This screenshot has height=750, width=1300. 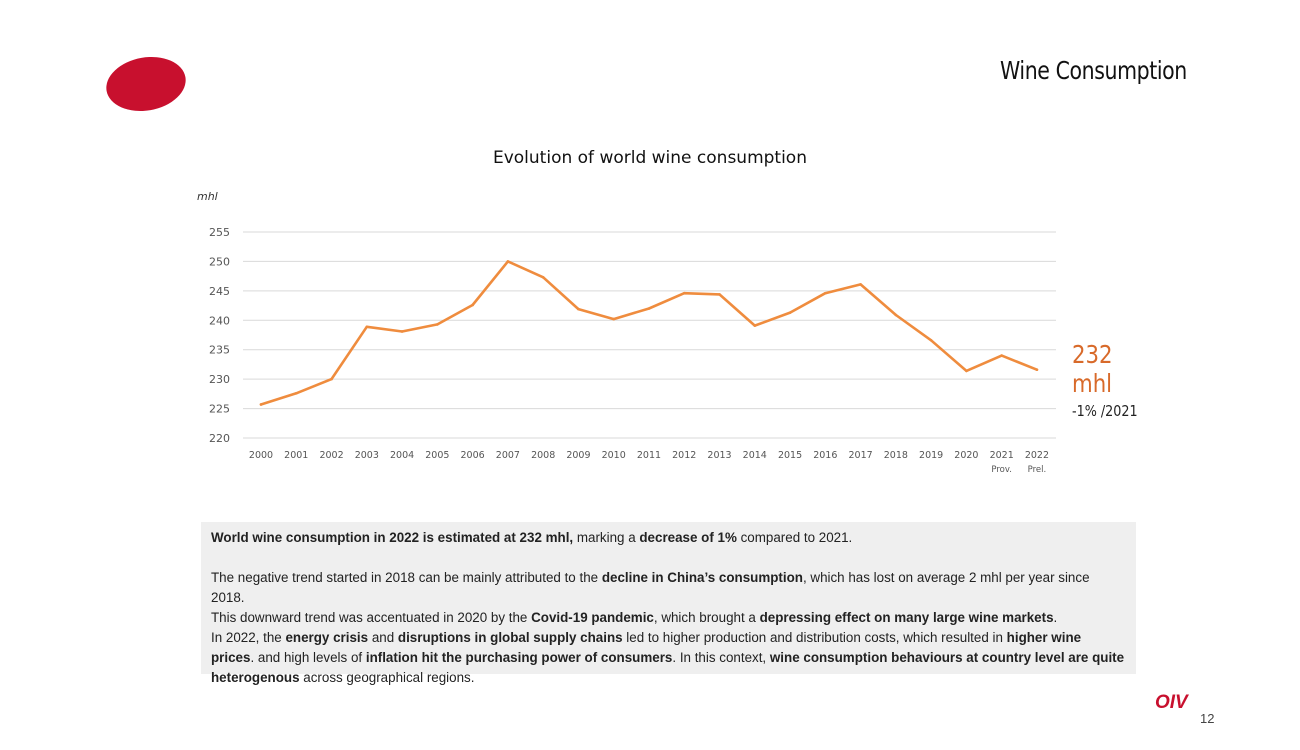 I want to click on y-axis-label: mhl, so click(x=207, y=196).